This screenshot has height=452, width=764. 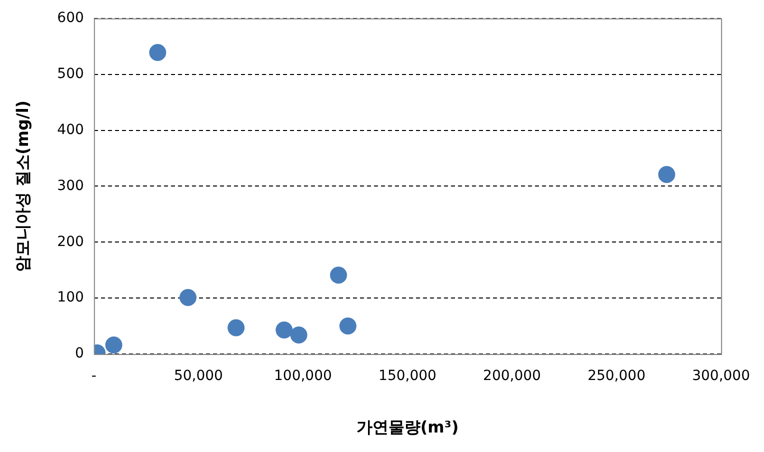 What do you see at coordinates (93, 376) in the screenshot?
I see `x-tick-label: -` at bounding box center [93, 376].